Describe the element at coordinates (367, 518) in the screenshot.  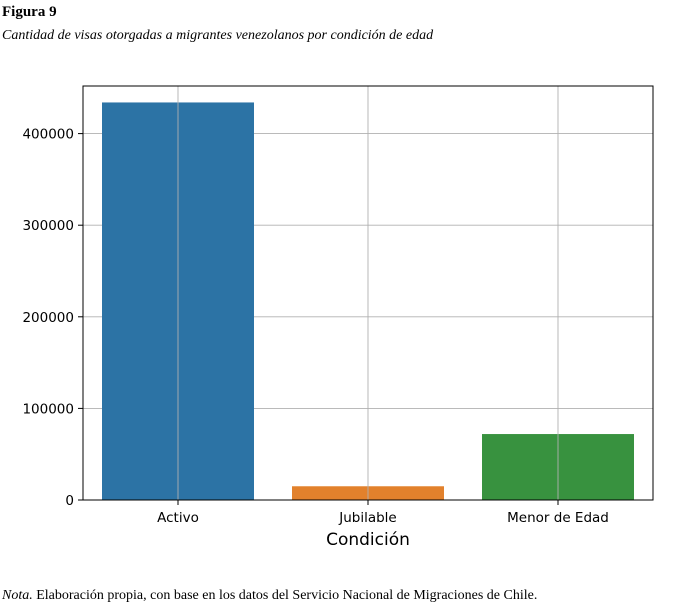
I see `x-tick-label: Jubilable` at that location.